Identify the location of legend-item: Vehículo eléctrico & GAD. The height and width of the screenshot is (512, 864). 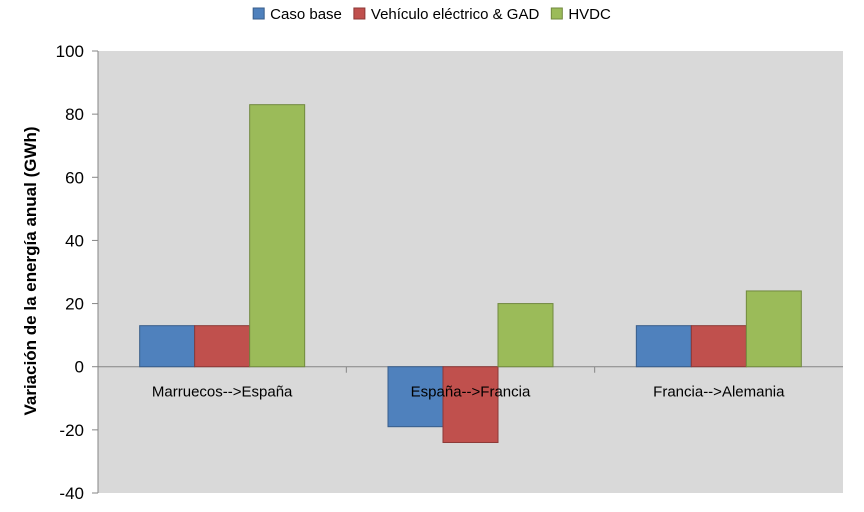
(446, 14).